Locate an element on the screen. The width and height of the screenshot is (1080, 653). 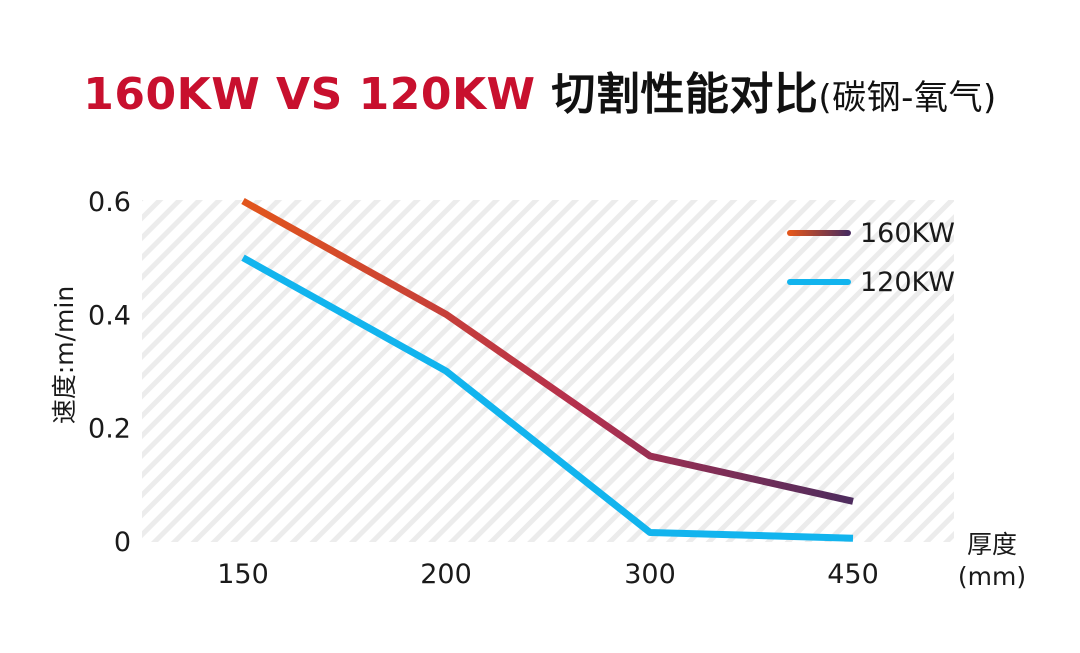
legend: 160KW 120KW is located at coordinates (871, 258).